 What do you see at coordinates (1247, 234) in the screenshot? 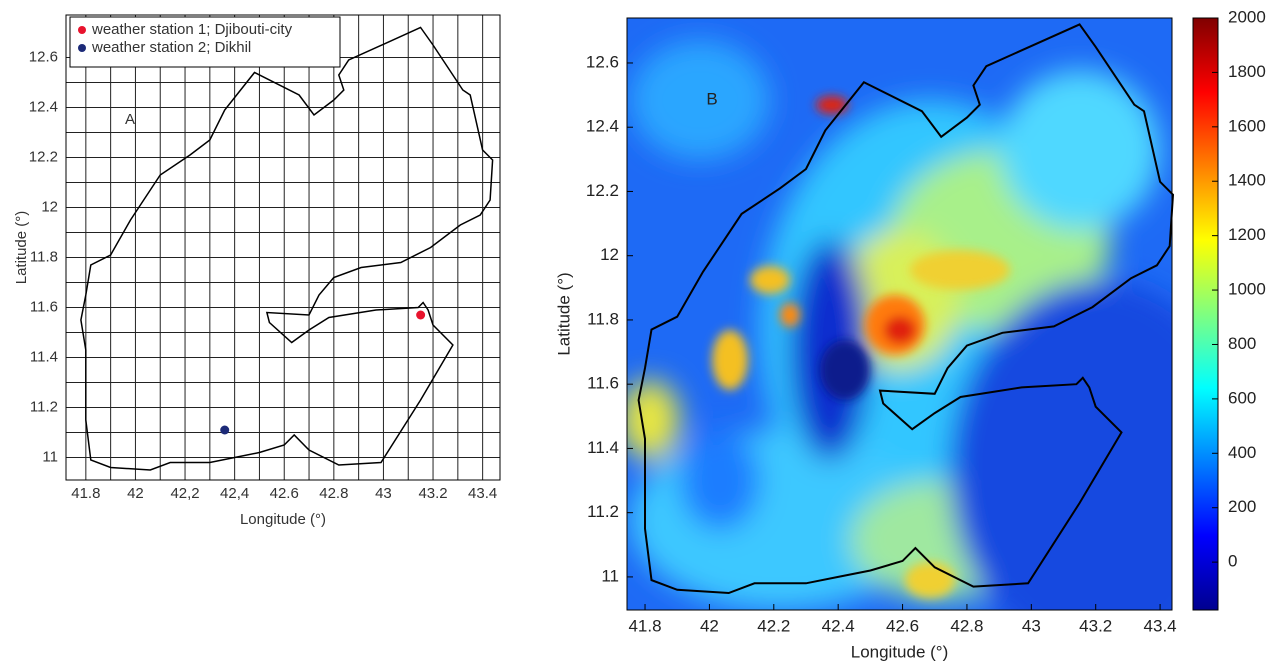
I see `colorbar-tick-label: 1200` at bounding box center [1247, 234].